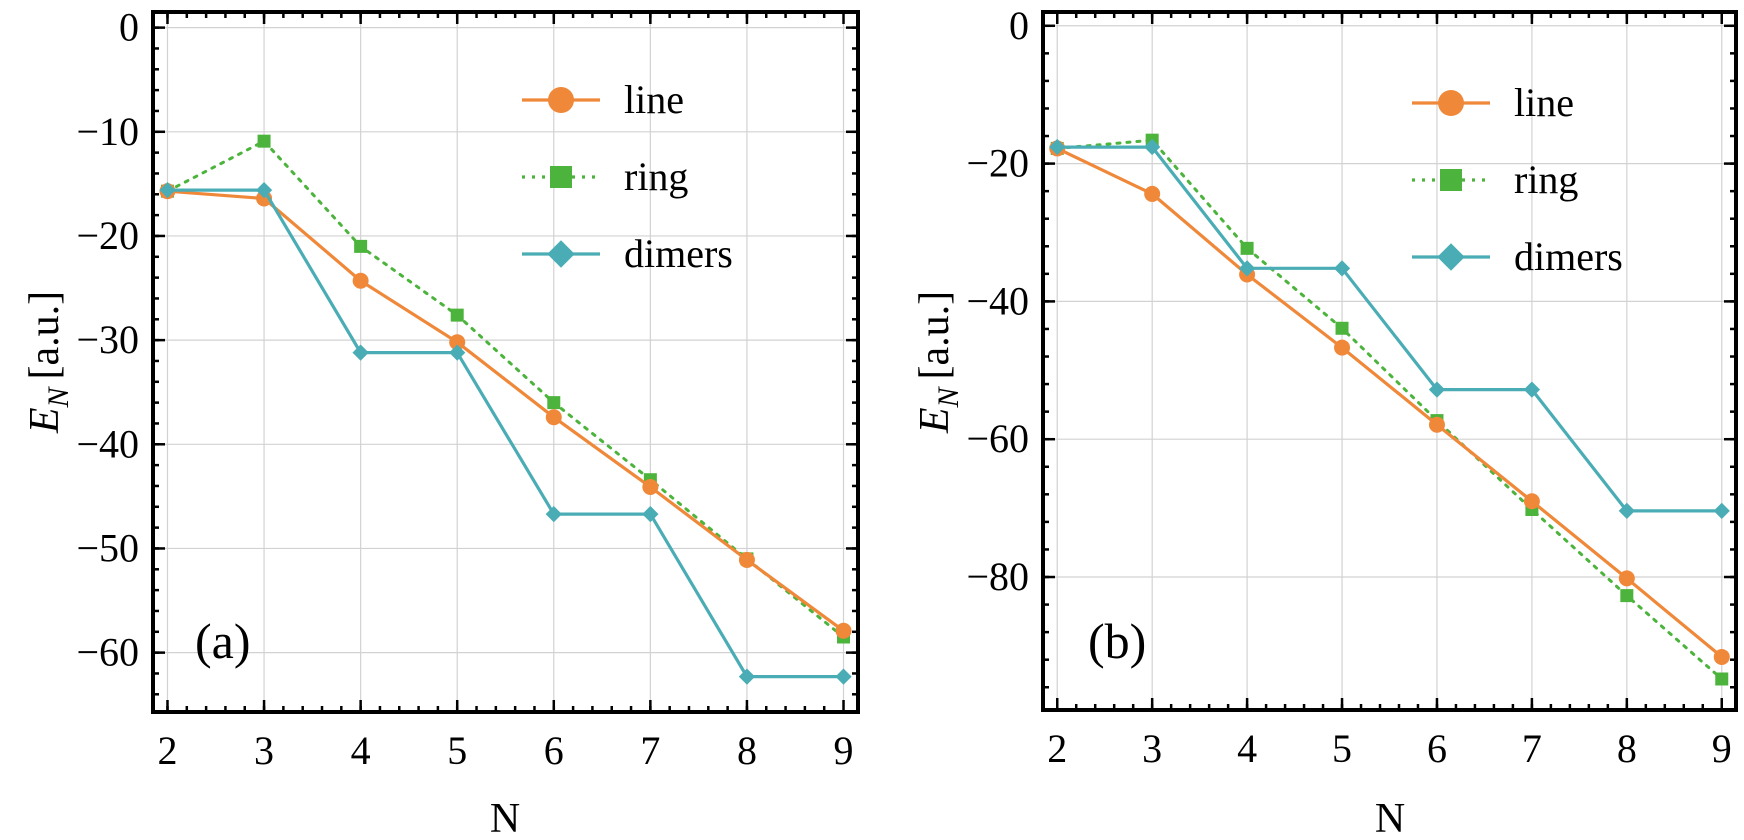  I want to click on panel-label-b: (b), so click(1117, 641).